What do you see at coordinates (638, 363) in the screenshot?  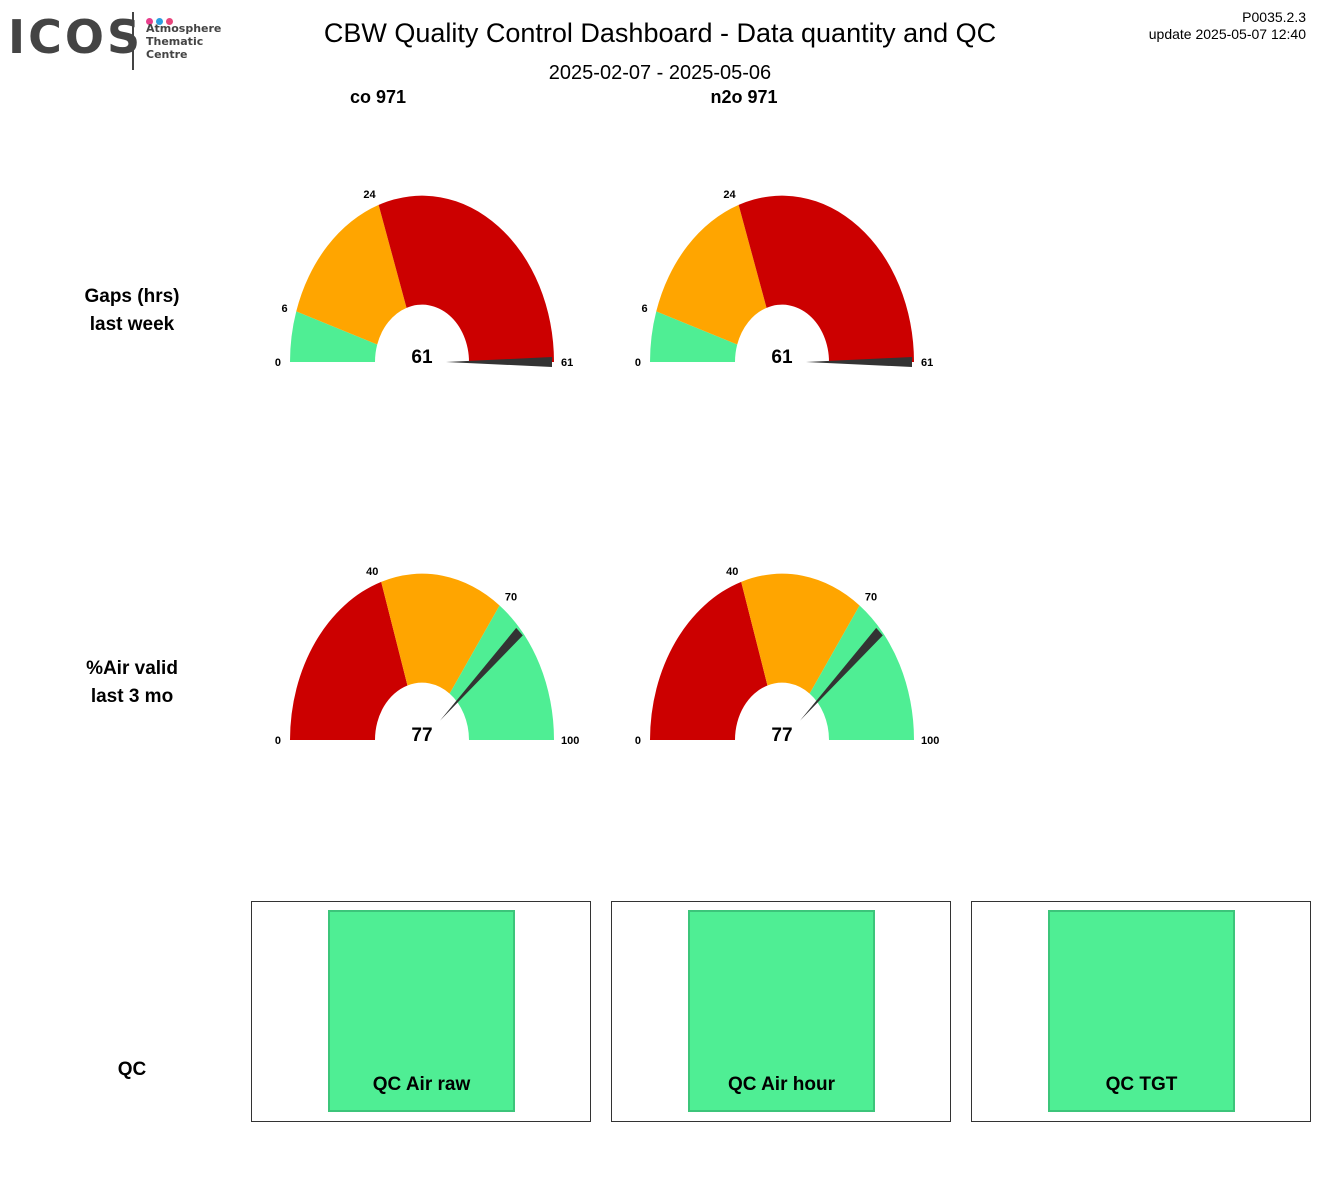 I see `gauge-tick-n2o-gaps-0: 0` at bounding box center [638, 363].